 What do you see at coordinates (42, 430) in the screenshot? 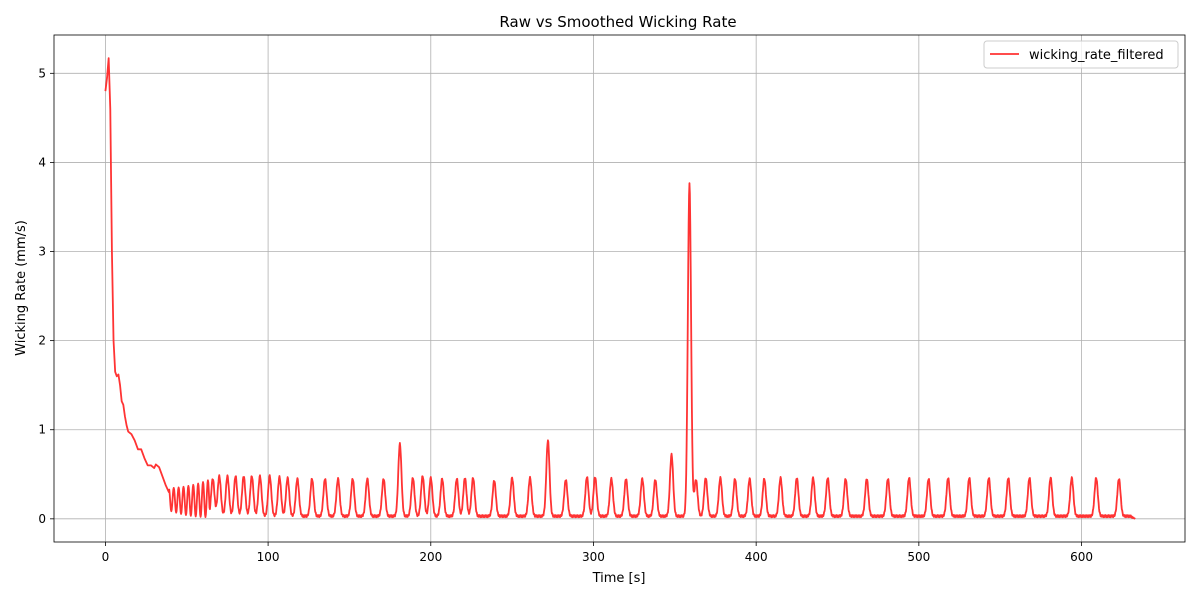
I see `y-tick-label: 1` at bounding box center [42, 430].